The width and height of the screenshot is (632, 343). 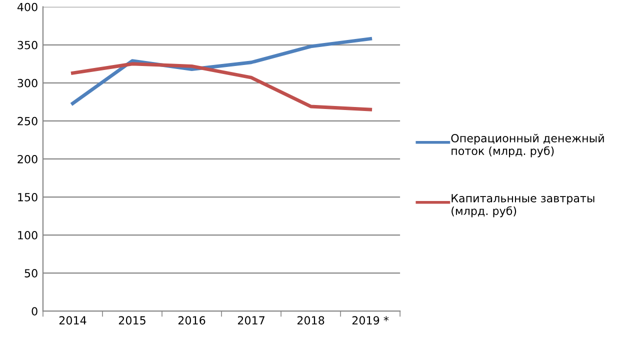 What do you see at coordinates (192, 320) in the screenshot?
I see `x-tick-label: 2016` at bounding box center [192, 320].